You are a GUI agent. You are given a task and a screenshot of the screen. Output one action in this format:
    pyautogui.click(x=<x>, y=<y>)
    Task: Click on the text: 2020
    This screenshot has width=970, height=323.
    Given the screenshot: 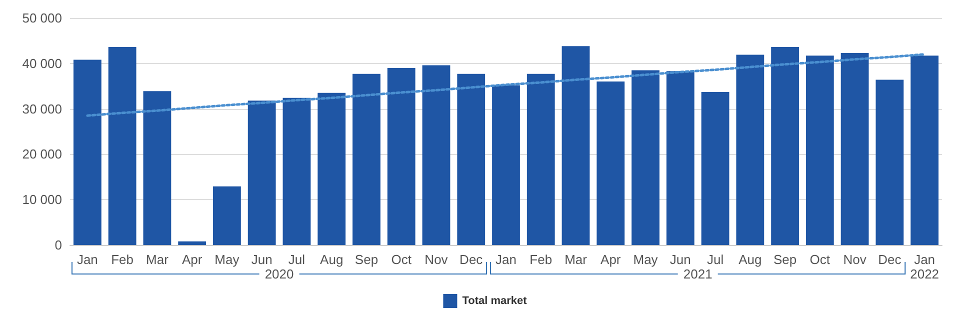 What is the action you would take?
    pyautogui.click(x=279, y=274)
    